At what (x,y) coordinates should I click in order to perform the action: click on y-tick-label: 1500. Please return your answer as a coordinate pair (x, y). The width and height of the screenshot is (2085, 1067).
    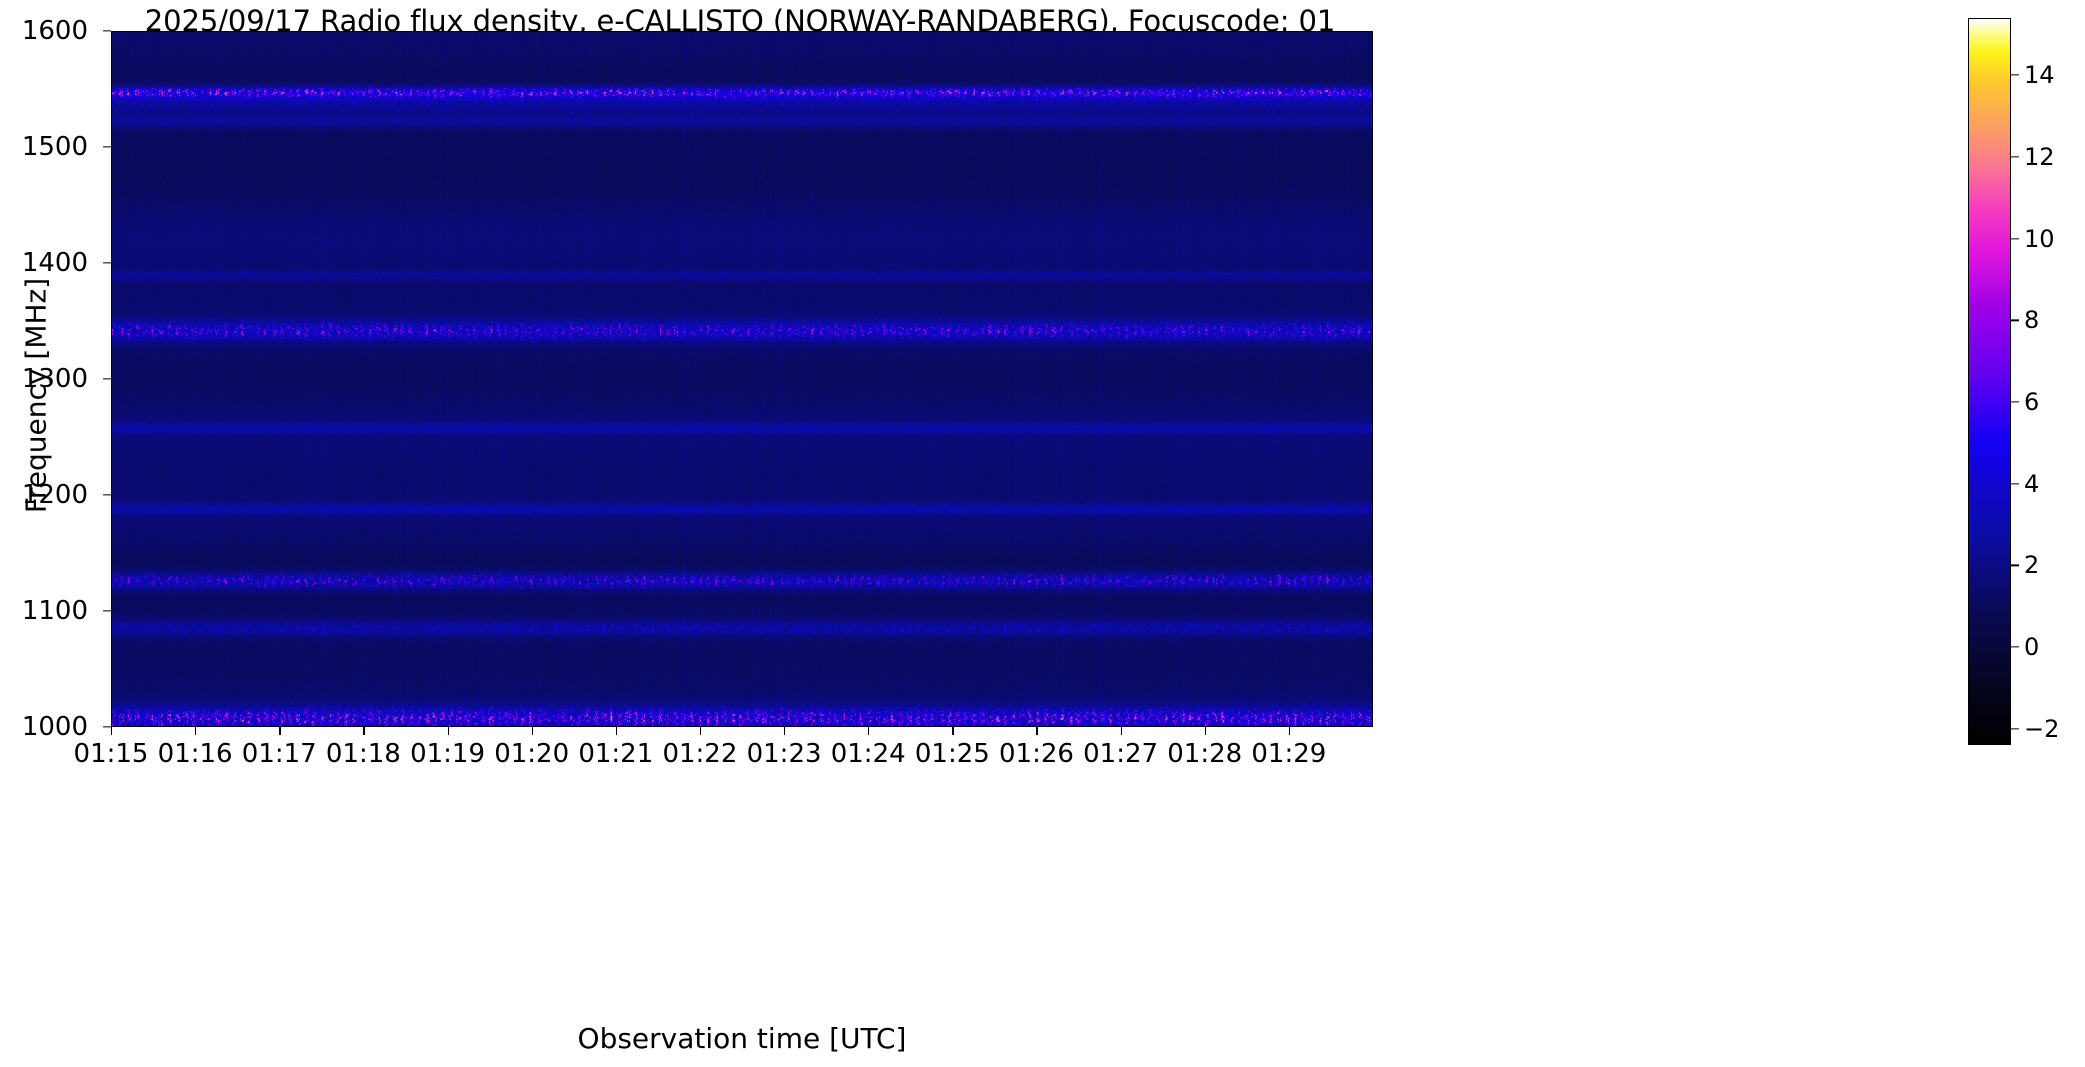
    Looking at the image, I should click on (54, 147).